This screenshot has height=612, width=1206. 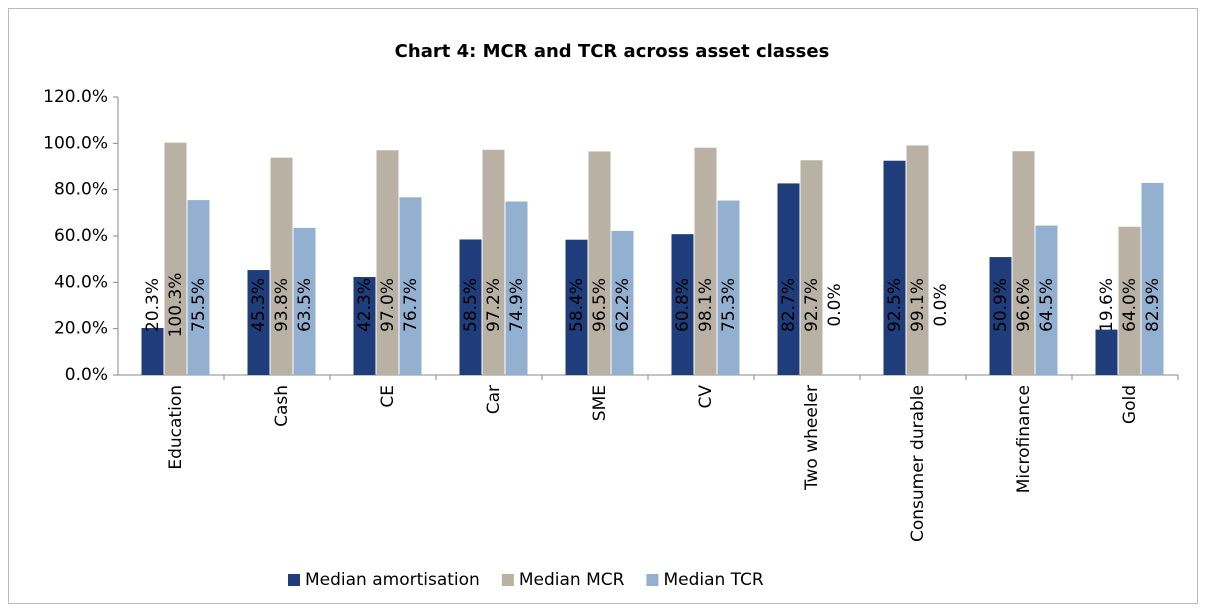 I want to click on value-label: 97.2%, so click(x=494, y=305).